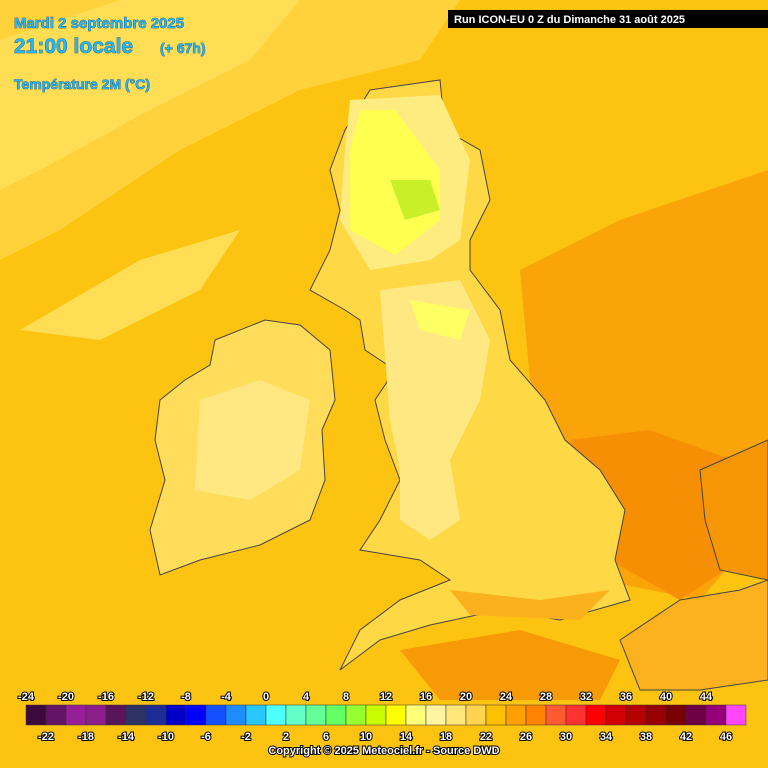 The width and height of the screenshot is (768, 773). I want to click on scale-label: -16, so click(106, 697).